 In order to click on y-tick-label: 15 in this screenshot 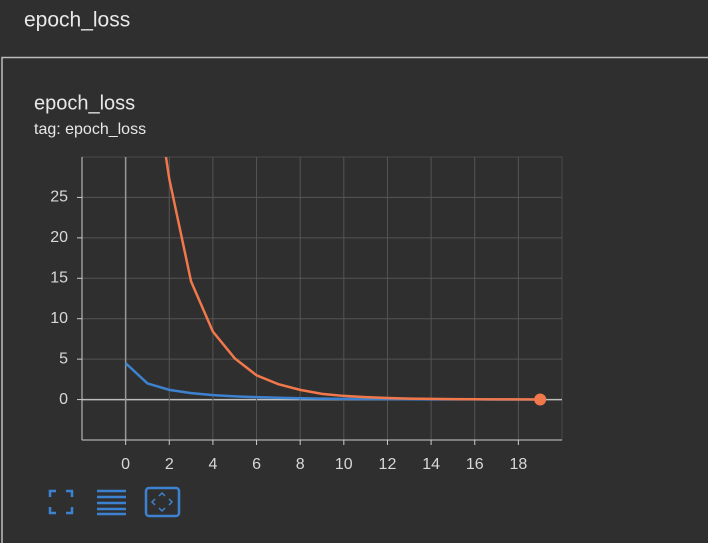, I will do `click(59, 278)`.